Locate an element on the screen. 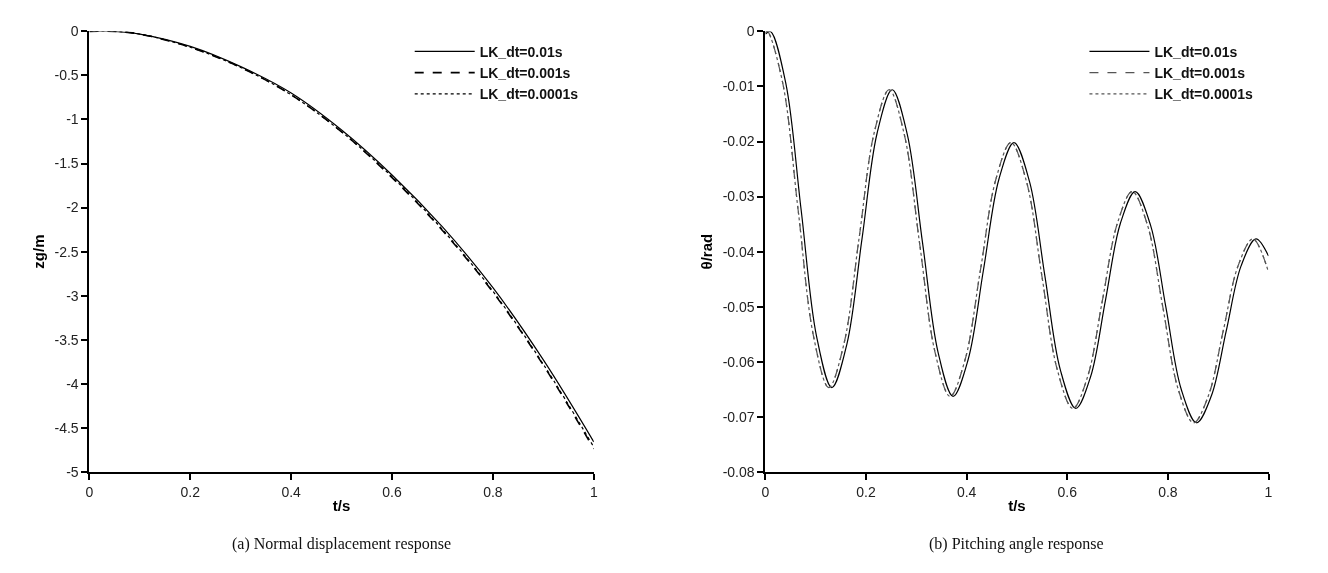 This screenshot has width=1328, height=573. y-tick-label: -0.08 is located at coordinates (738, 471).